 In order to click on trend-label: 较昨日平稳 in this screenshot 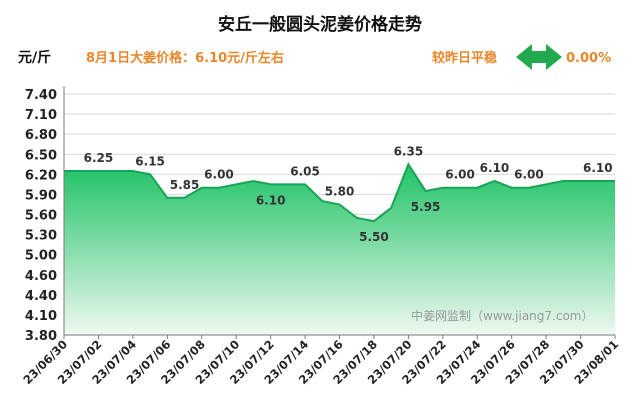, I will do `click(464, 58)`.